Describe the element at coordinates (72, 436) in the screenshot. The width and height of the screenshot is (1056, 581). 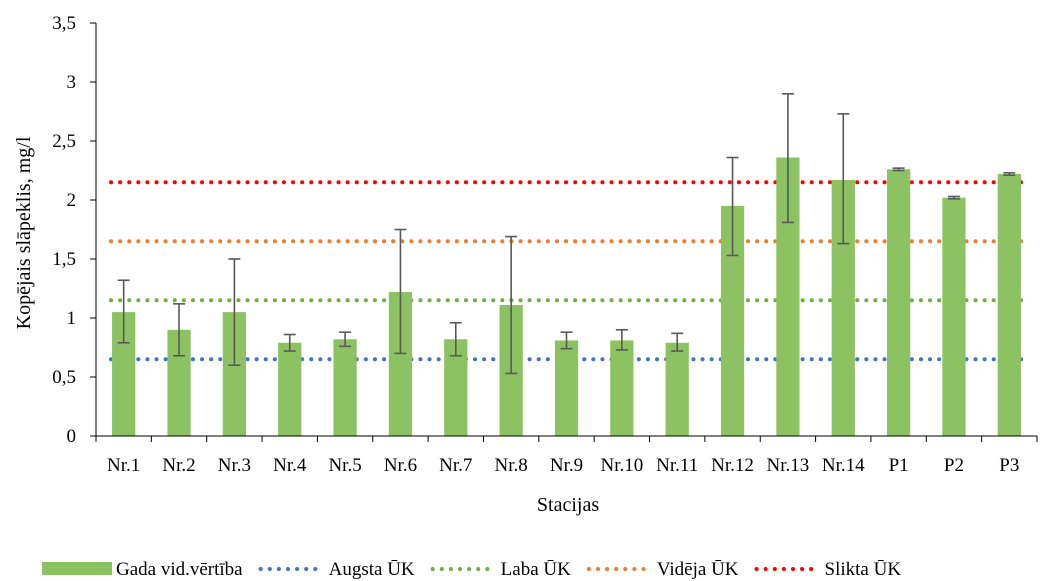
I see `y-tick-label: 0` at that location.